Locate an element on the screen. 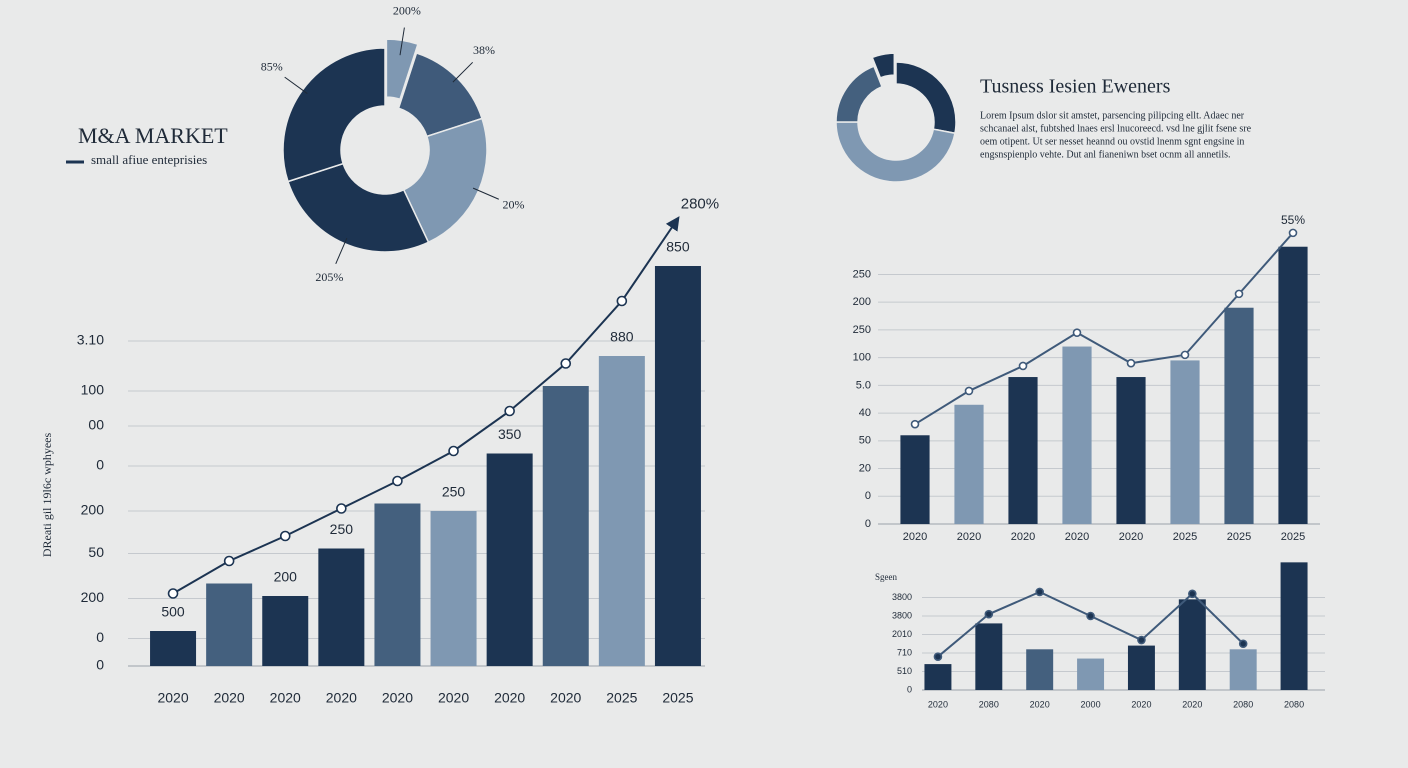 The image size is (1408, 768). y-axis-title: DReati gil 19l6c wphyees is located at coordinates (47, 495).